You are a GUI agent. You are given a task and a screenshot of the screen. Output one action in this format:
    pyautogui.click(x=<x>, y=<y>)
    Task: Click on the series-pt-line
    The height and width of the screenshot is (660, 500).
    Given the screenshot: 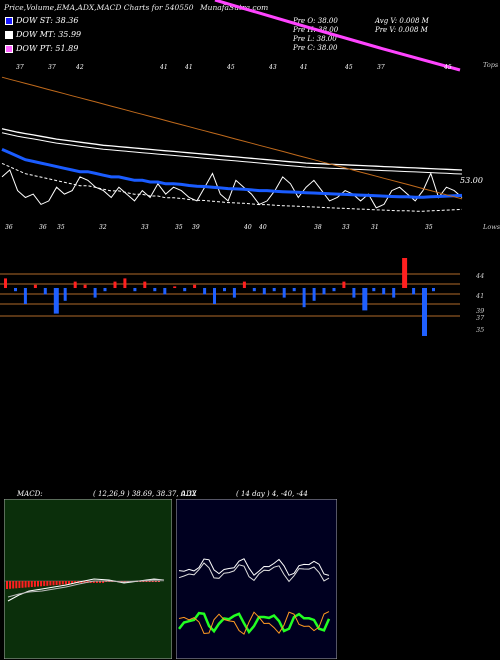 What is the action you would take?
    pyautogui.click(x=337, y=36)
    